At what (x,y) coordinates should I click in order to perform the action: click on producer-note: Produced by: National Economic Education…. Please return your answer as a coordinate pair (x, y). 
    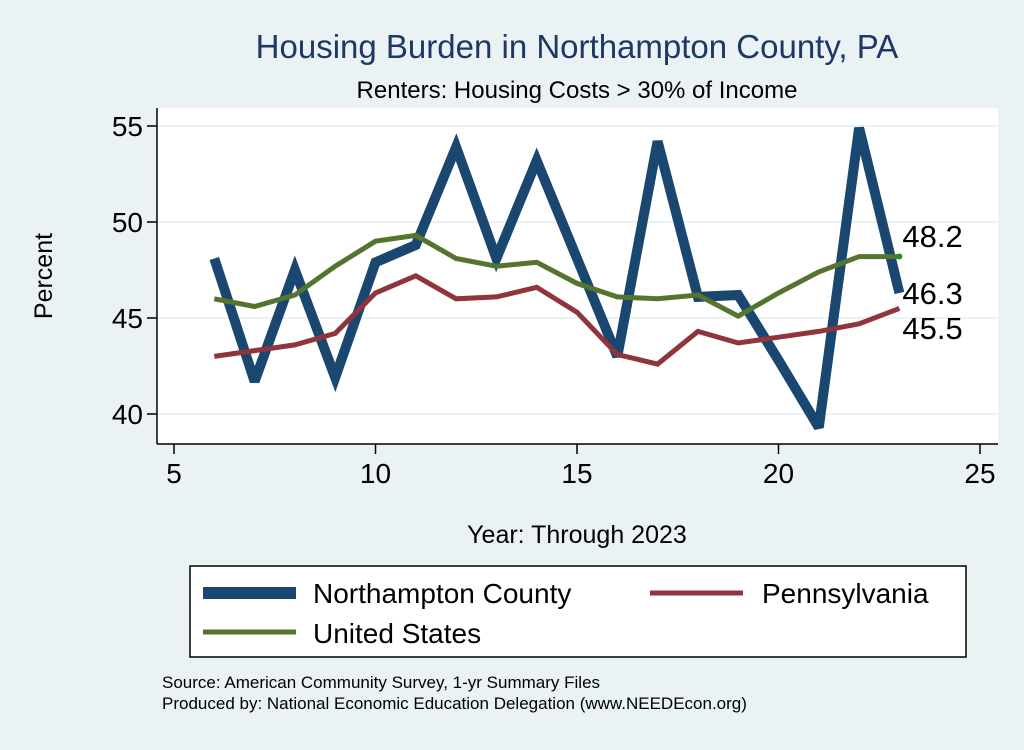
    Looking at the image, I should click on (454, 703).